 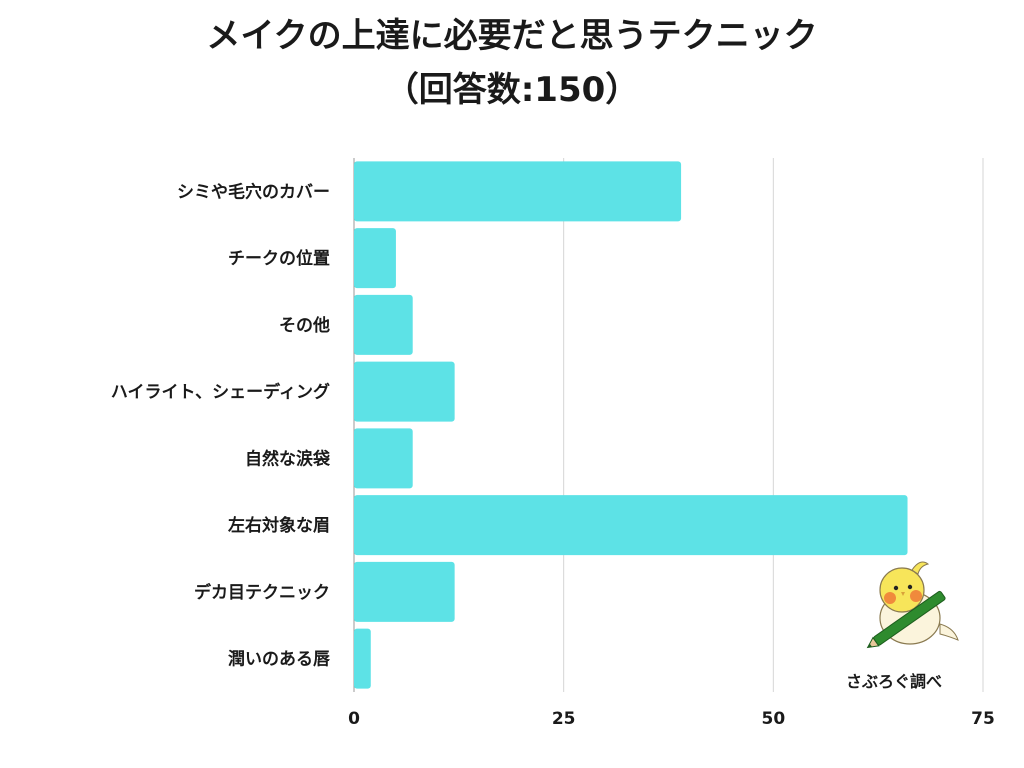 I want to click on category-label: ハイライト、シェーディング, so click(x=220, y=392).